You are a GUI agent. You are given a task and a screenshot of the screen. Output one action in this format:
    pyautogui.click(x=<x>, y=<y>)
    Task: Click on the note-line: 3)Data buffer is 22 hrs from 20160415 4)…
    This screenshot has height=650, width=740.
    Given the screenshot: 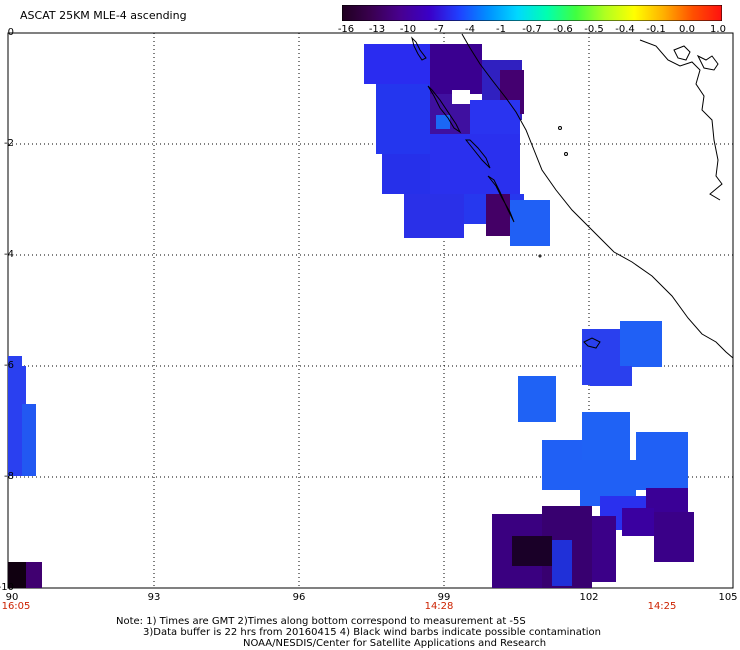 What is the action you would take?
    pyautogui.click(x=372, y=632)
    